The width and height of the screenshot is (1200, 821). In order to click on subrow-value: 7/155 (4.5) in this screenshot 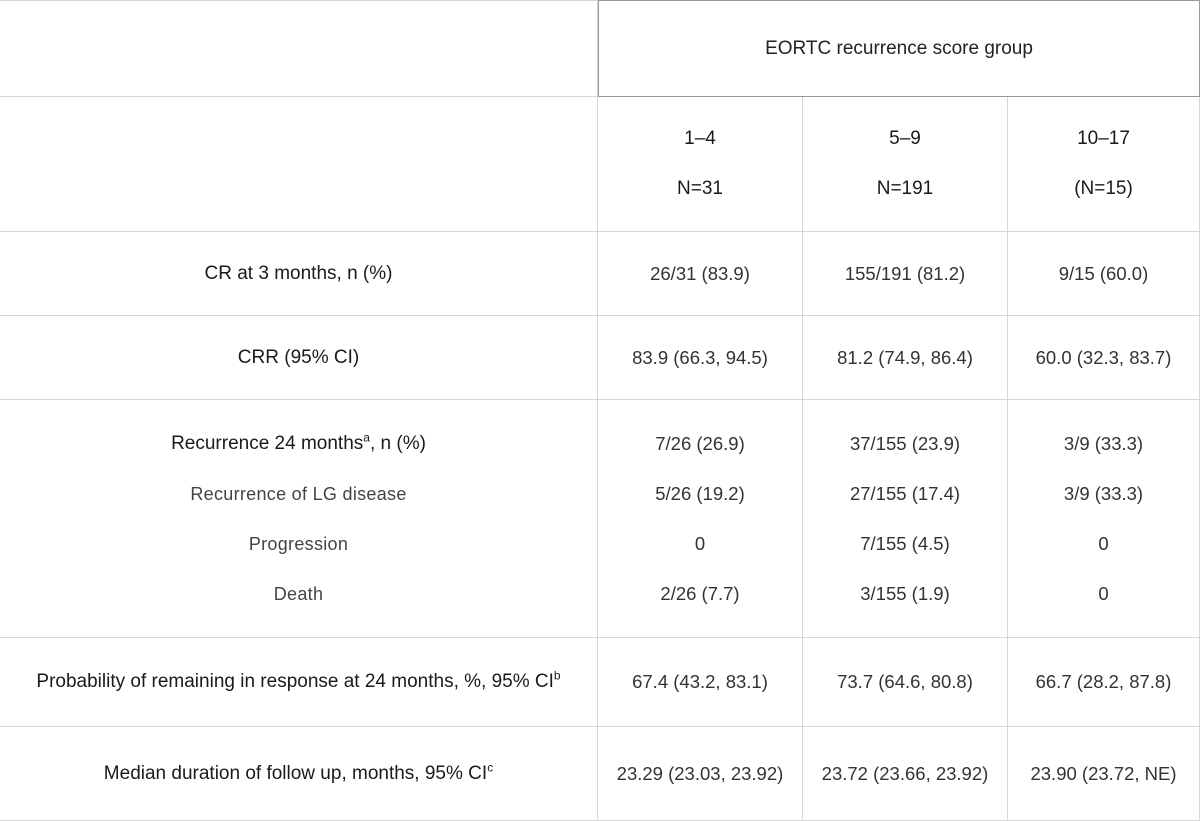, I will do `click(905, 543)`.